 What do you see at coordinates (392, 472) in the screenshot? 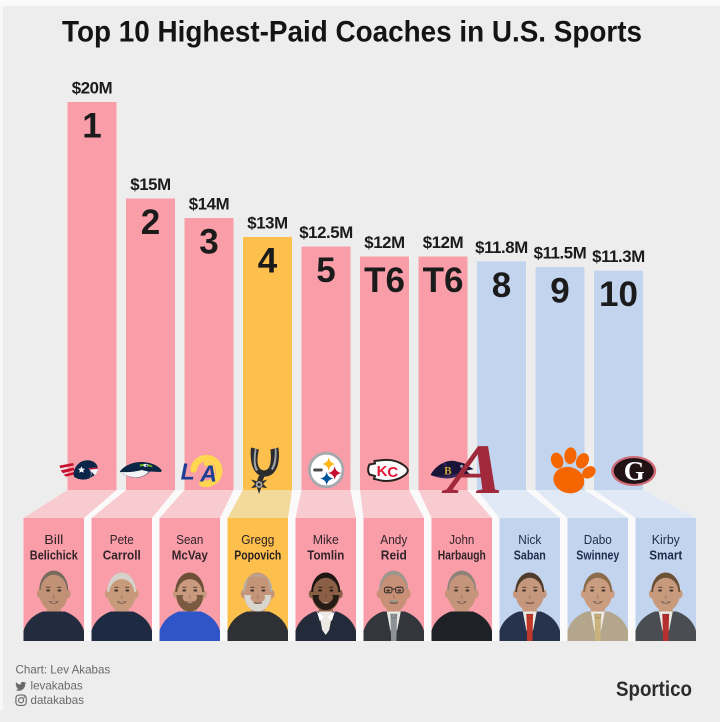
I see `svg-text: C` at bounding box center [392, 472].